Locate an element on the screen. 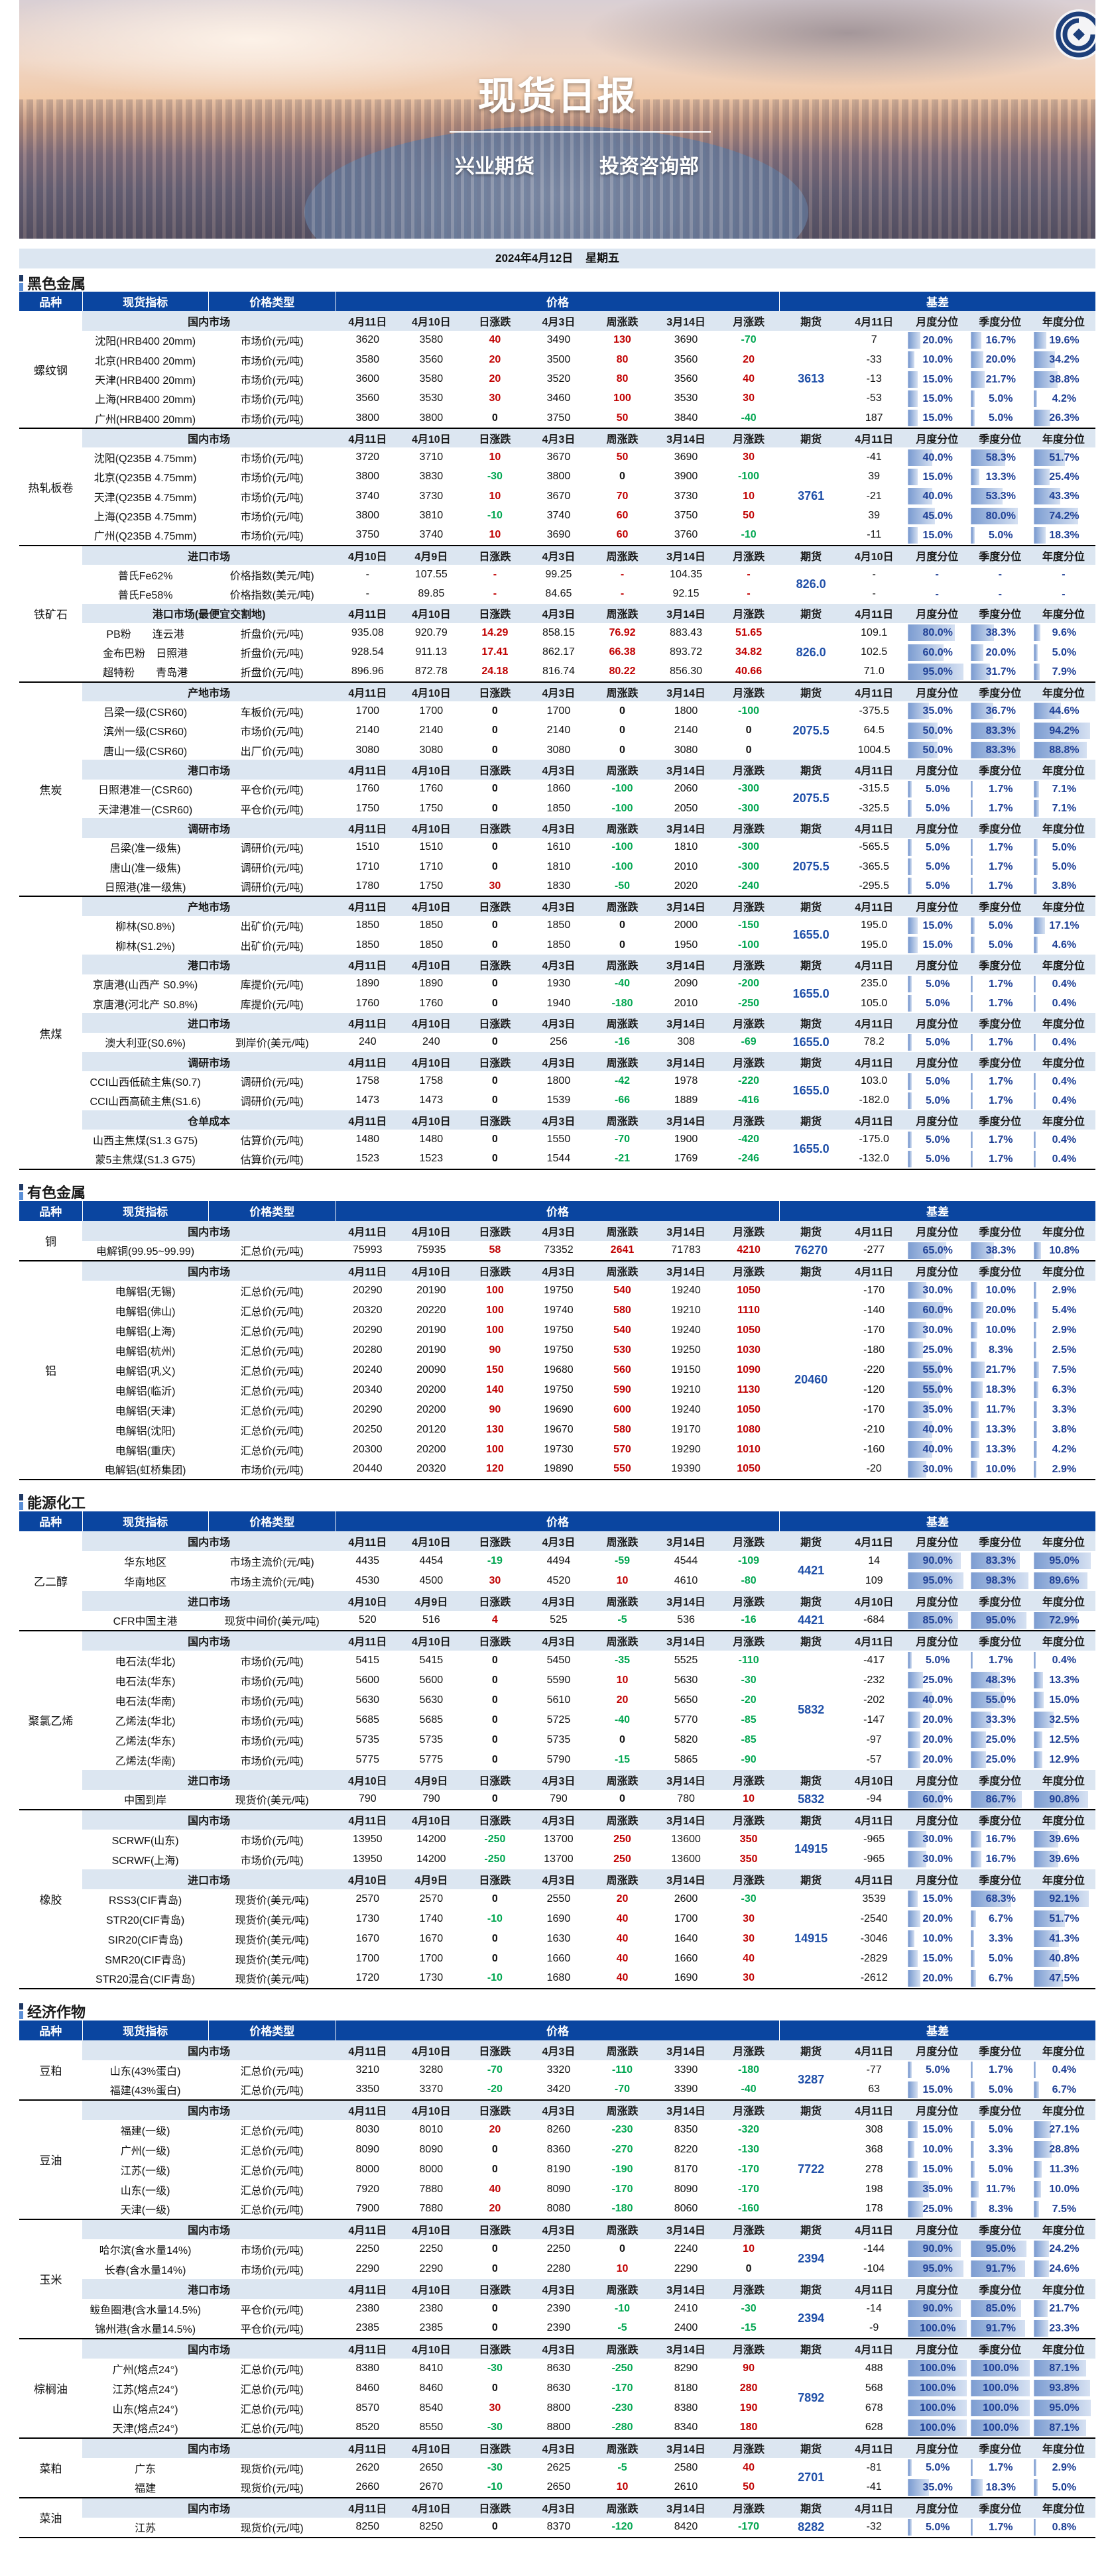  price-type: 汇总价(元/吨) is located at coordinates (272, 1411).